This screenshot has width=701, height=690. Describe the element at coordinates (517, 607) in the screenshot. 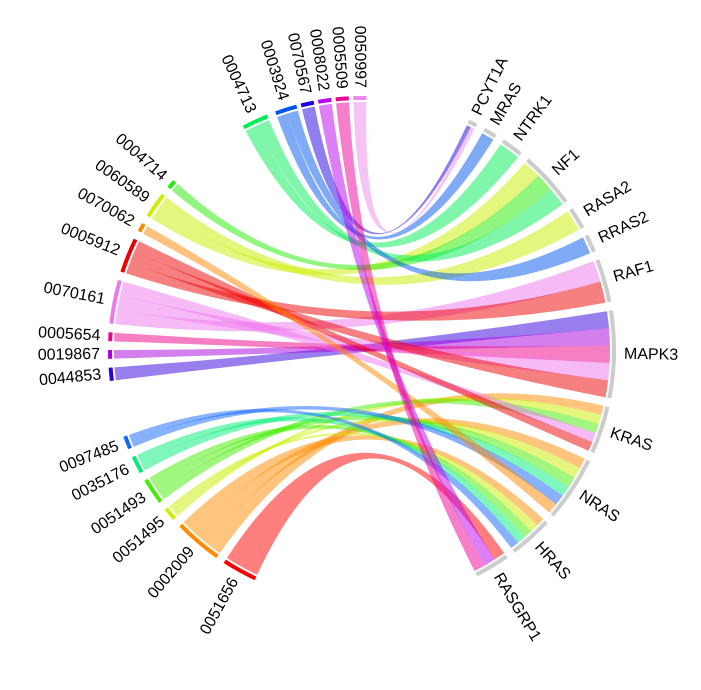

I see `gene-label-RASGRP1: RASGRP1` at that location.